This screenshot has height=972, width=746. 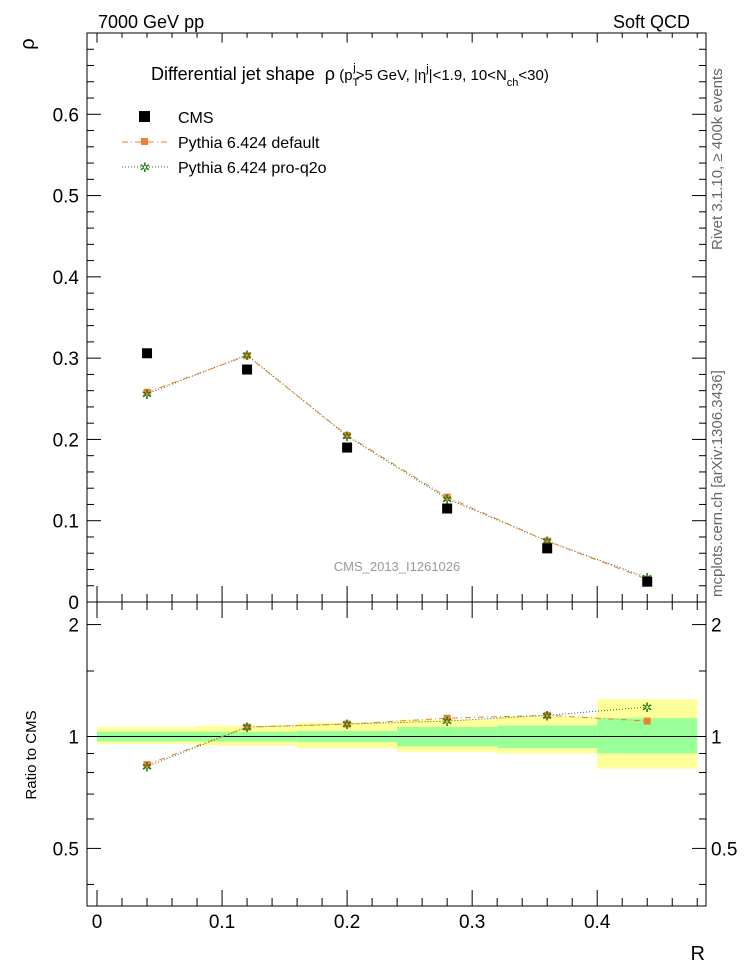 I want to click on main-ytick-label: 0, so click(x=73, y=603).